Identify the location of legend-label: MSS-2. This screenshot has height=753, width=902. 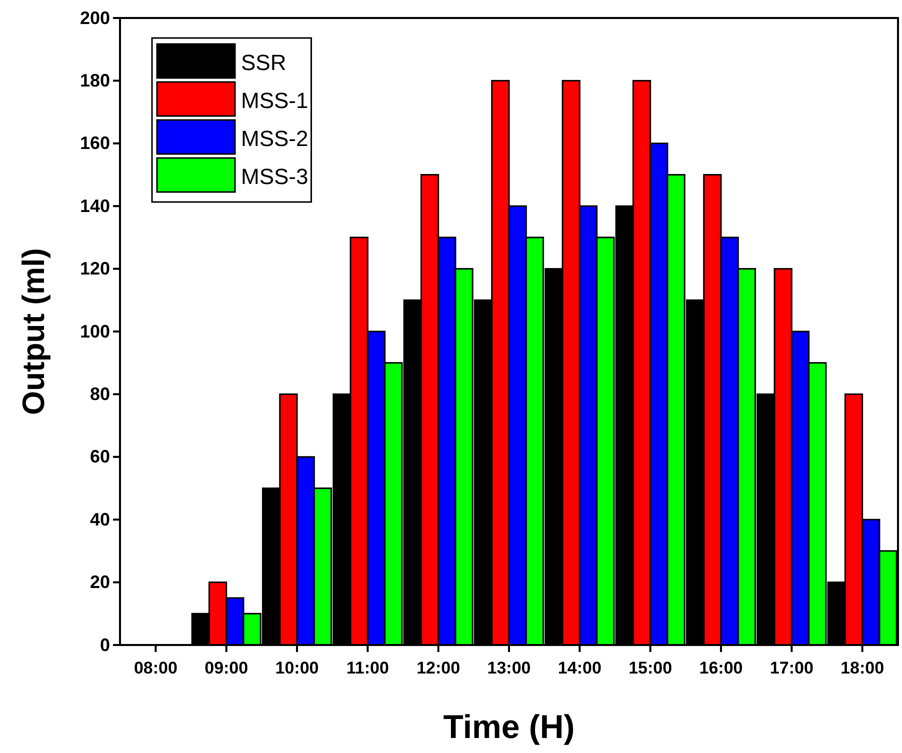
(274, 138).